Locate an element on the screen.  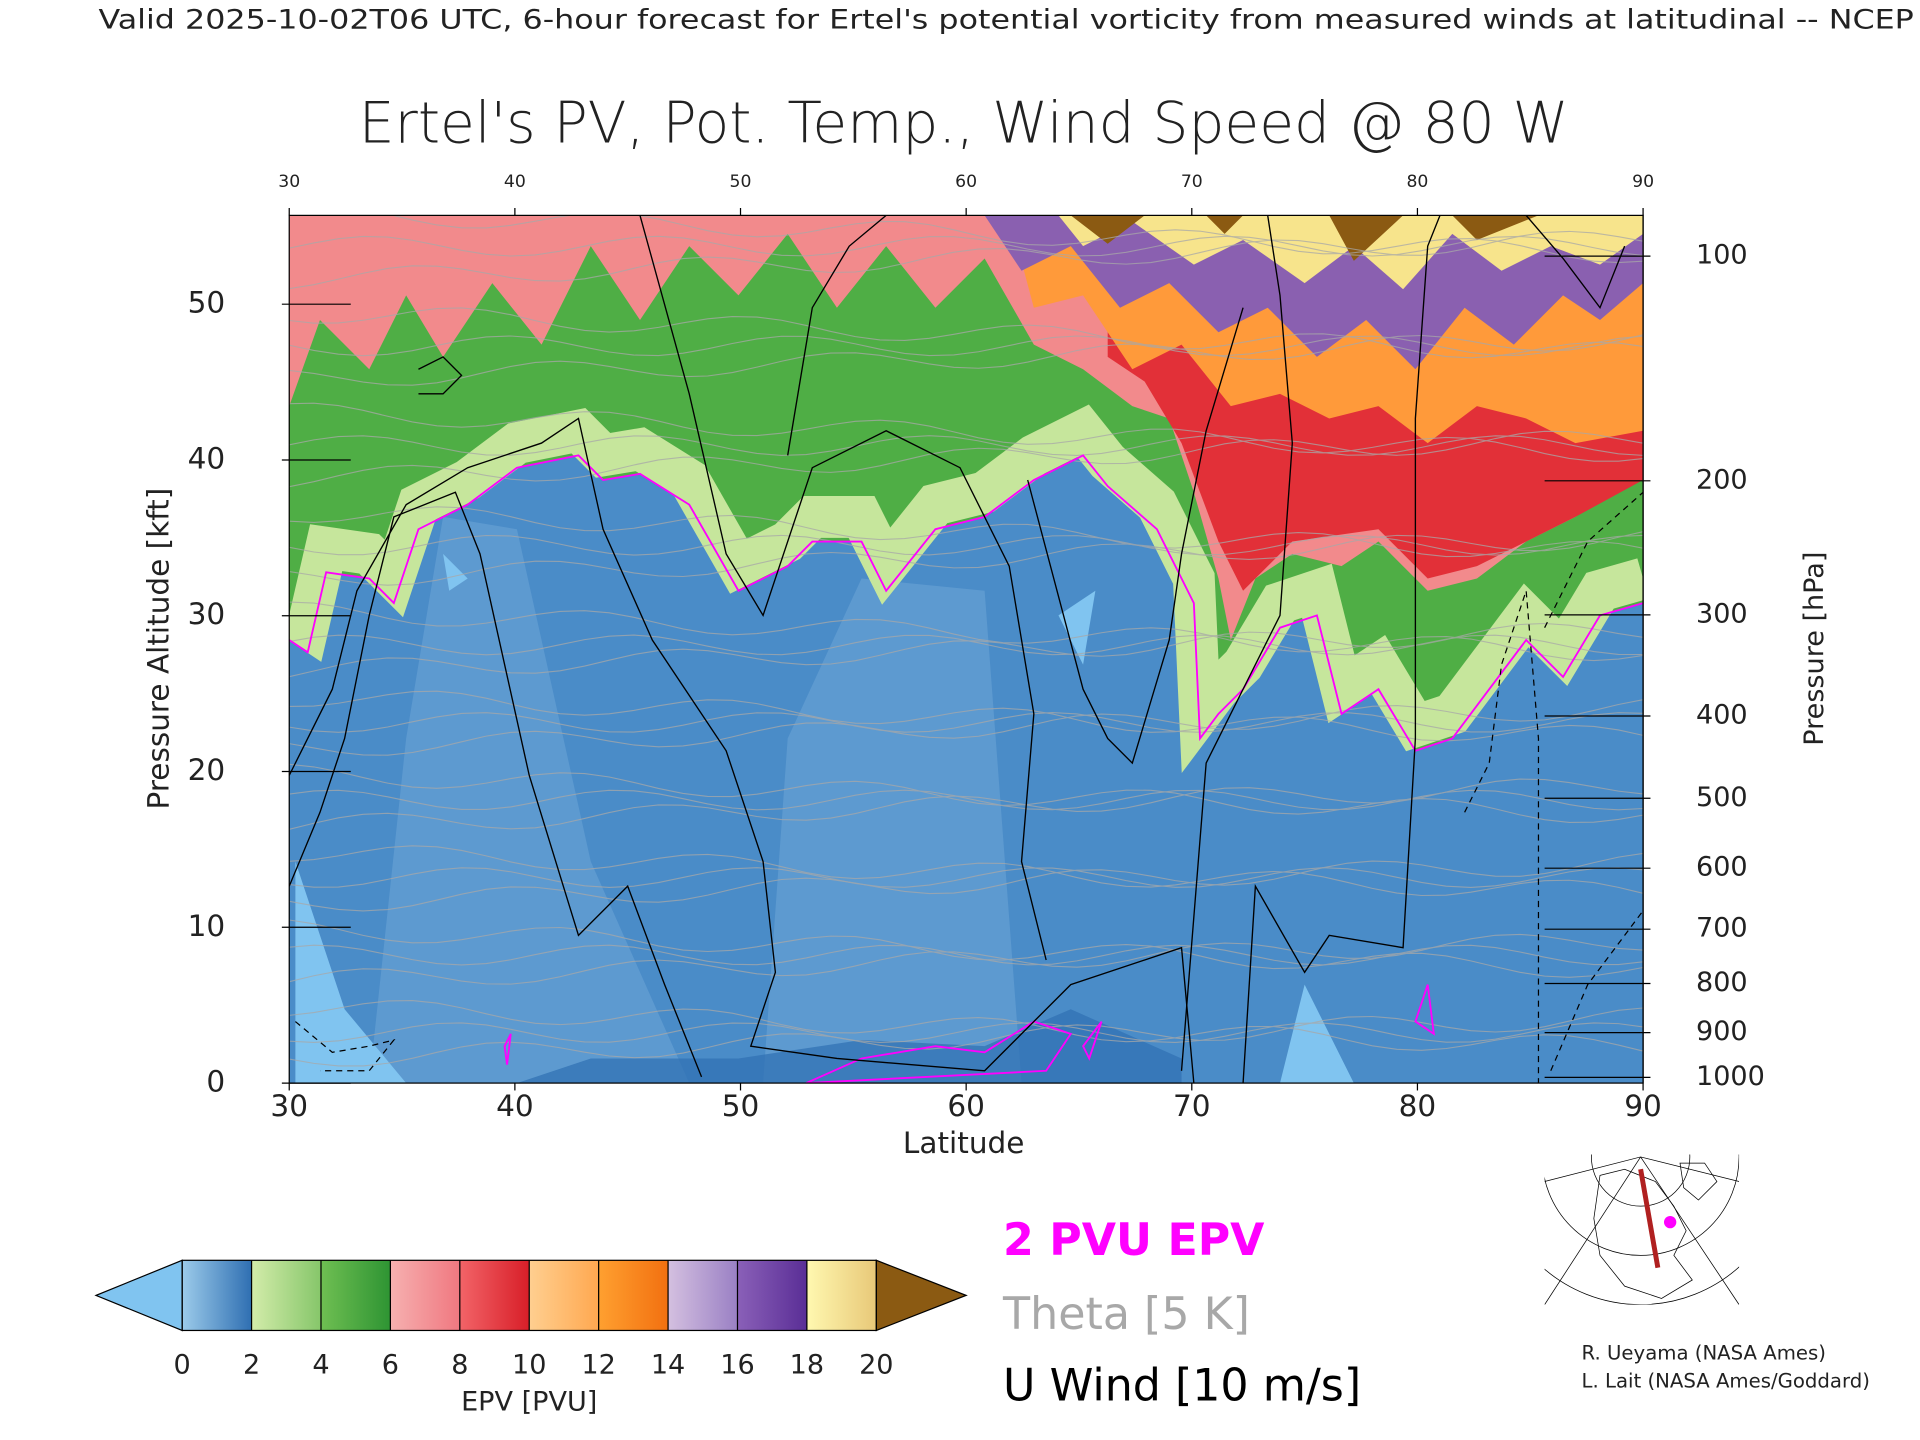
y2-tick-label: 1000 is located at coordinates (1730, 1076).